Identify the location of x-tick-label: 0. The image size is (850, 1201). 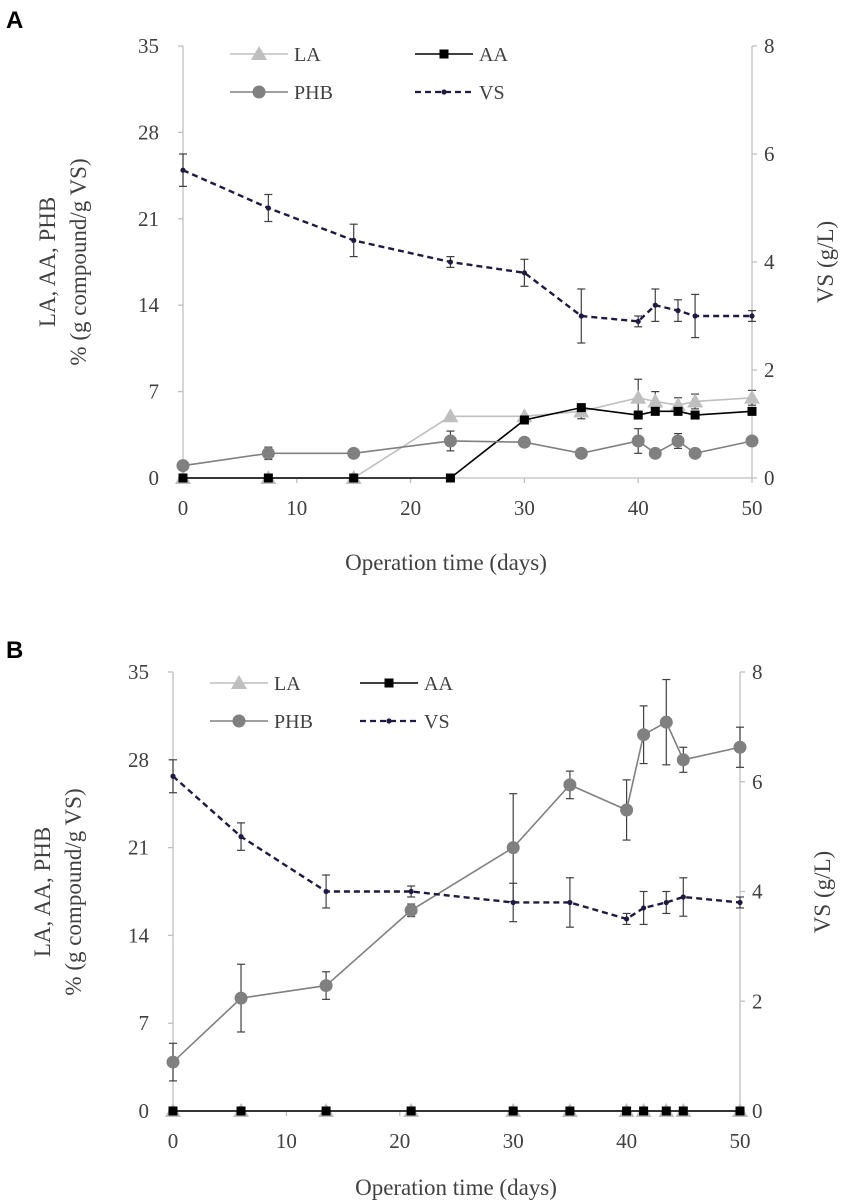
(173, 1141).